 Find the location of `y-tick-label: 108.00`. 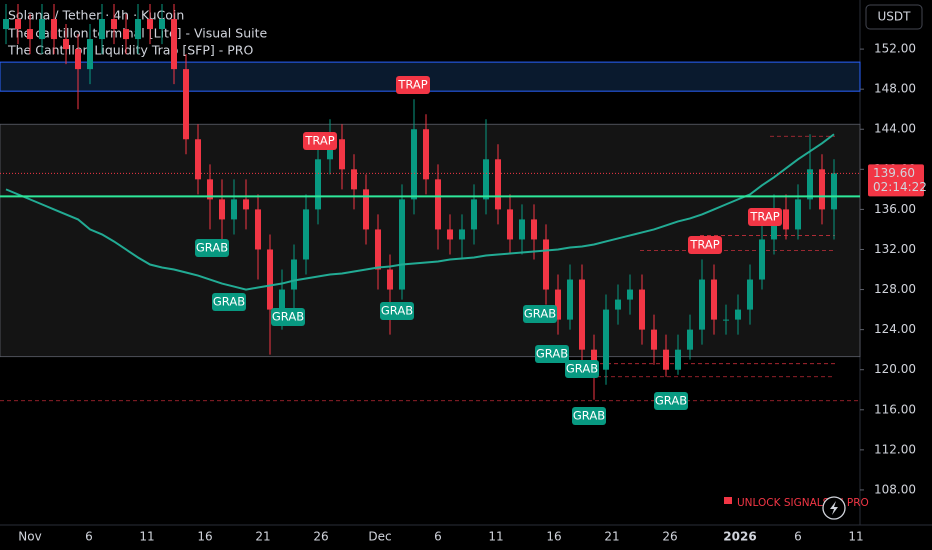

y-tick-label: 108.00 is located at coordinates (895, 489).